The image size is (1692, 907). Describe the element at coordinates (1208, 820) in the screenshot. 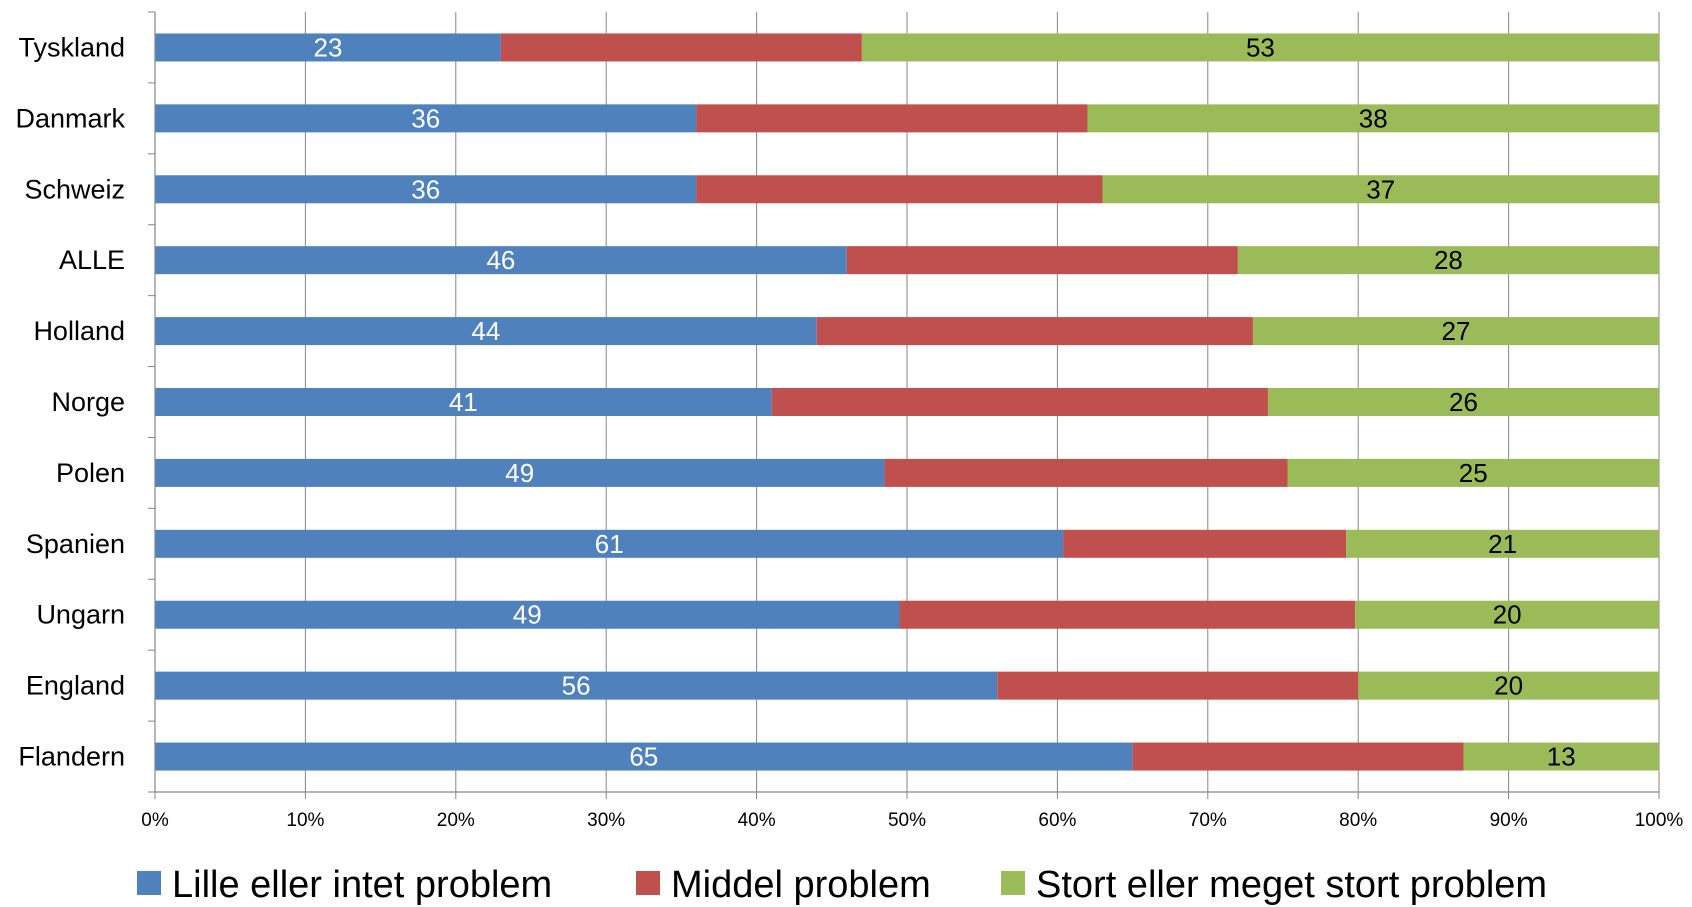

I see `x-tick-label: 70%` at that location.